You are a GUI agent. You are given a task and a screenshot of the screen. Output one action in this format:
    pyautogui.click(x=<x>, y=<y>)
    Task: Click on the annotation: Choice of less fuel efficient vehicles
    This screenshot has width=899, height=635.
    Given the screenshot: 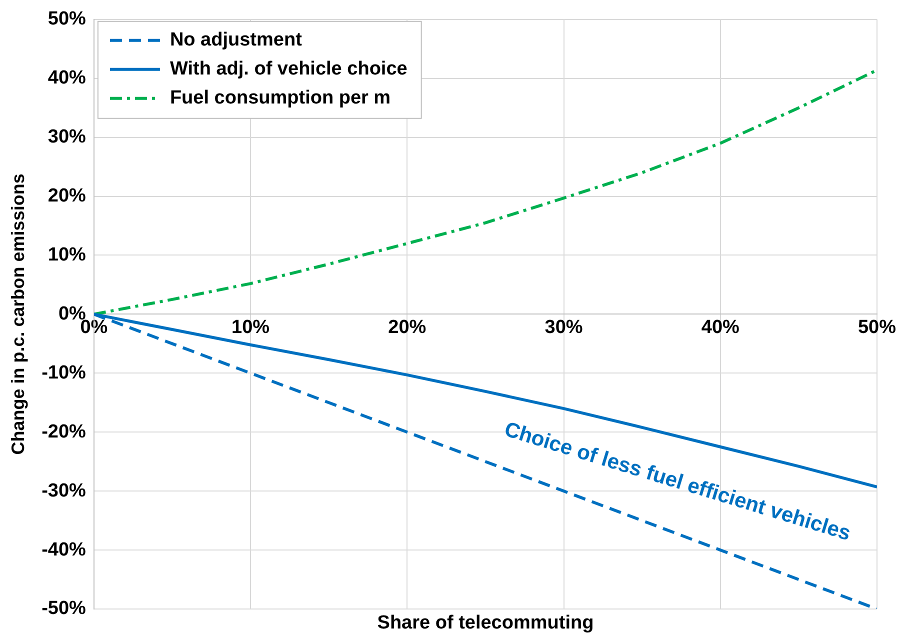 What is the action you would take?
    pyautogui.click(x=678, y=482)
    